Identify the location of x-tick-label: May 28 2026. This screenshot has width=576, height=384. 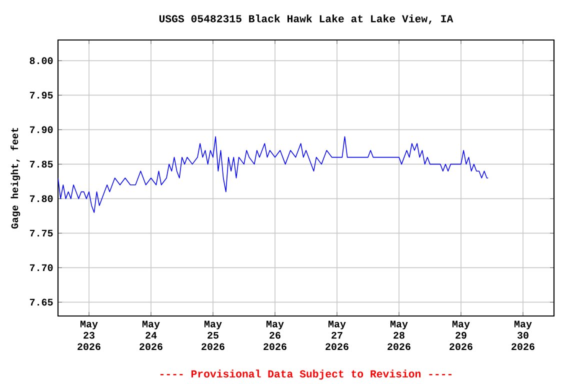
(399, 335).